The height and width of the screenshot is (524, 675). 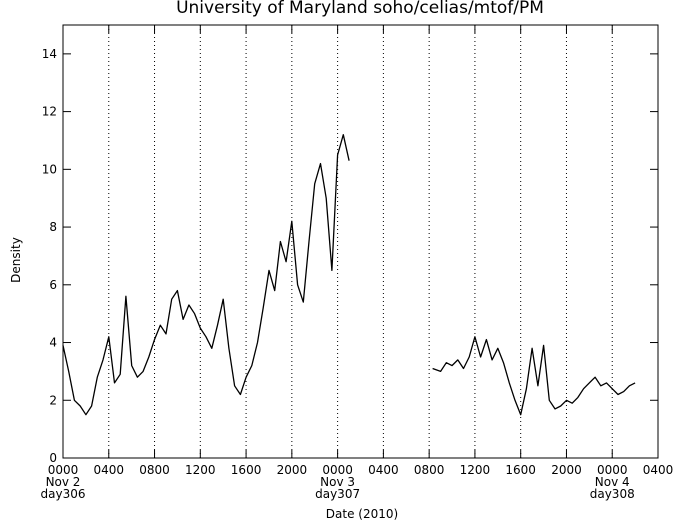 I want to click on y-tick-label: 2, so click(x=53, y=400).